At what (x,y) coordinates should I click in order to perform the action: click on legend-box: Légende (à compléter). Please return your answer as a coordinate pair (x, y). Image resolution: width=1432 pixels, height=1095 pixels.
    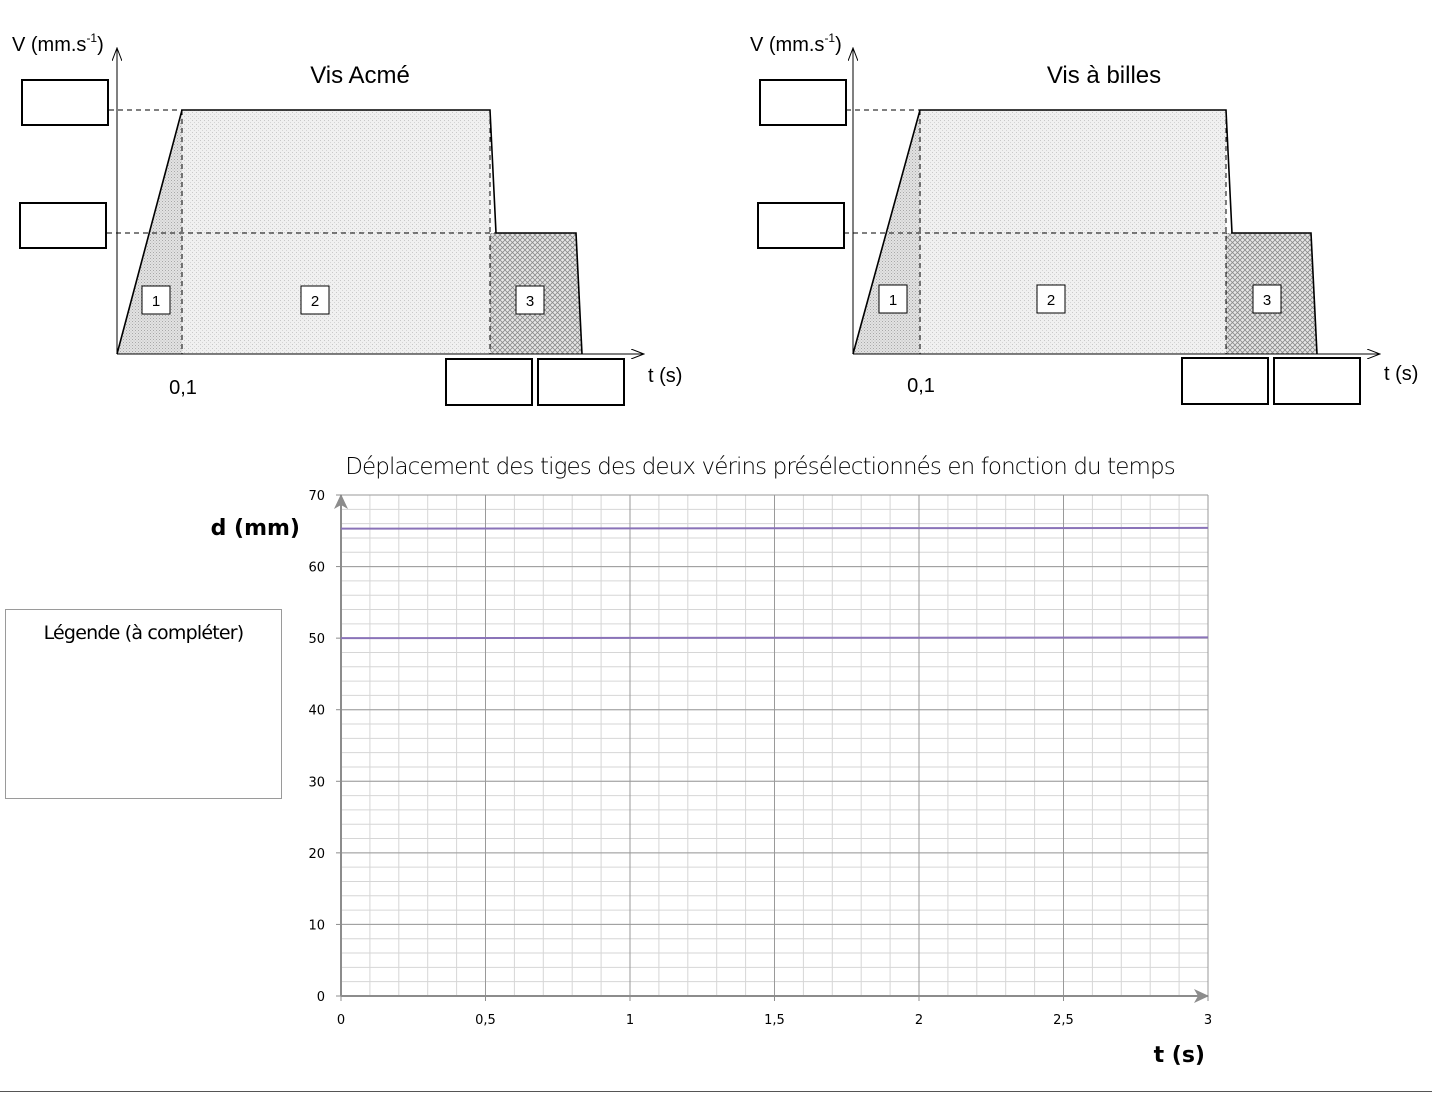
    Looking at the image, I should click on (143, 704).